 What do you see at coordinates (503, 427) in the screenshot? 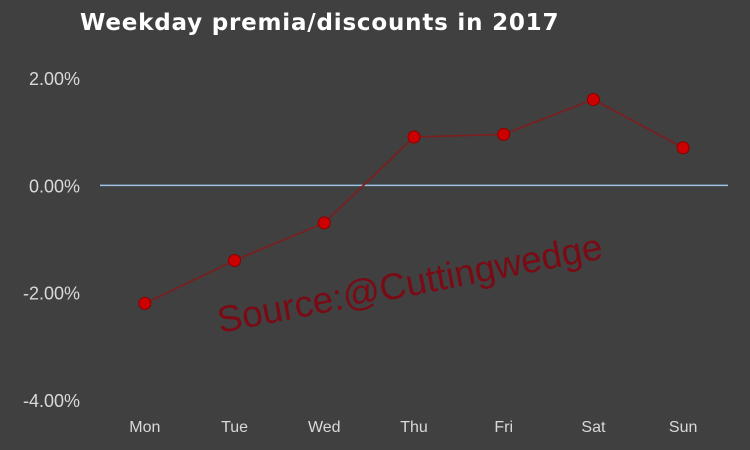
I see `x-tick-label: Fri` at bounding box center [503, 427].